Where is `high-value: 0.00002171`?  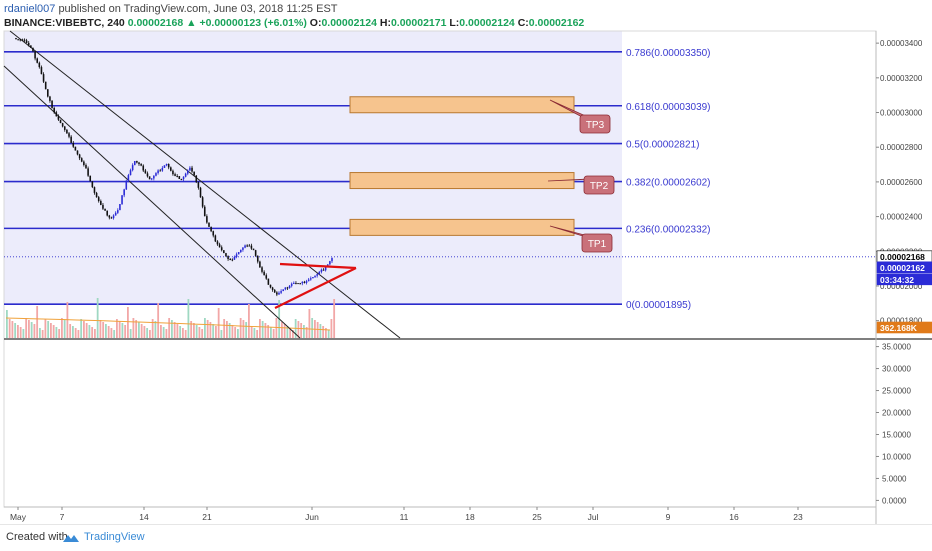 high-value: 0.00002171 is located at coordinates (418, 23).